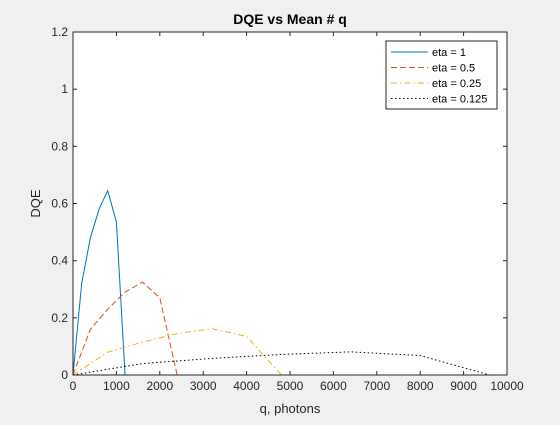 The width and height of the screenshot is (560, 425). Describe the element at coordinates (35, 203) in the screenshot. I see `y-axis-label: DQE` at that location.